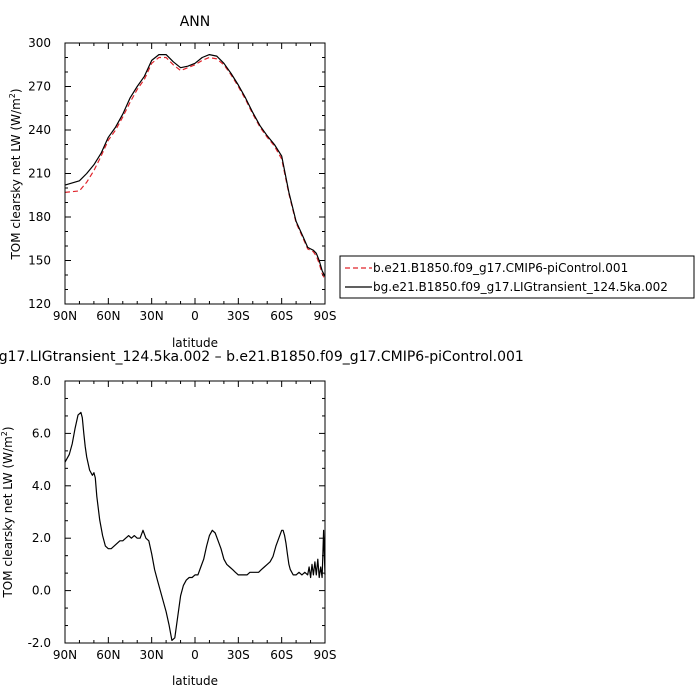 Image resolution: width=700 pixels, height=700 pixels. Describe the element at coordinates (65, 655) in the screenshot. I see `bottom-x-tick-label: 90N` at that location.